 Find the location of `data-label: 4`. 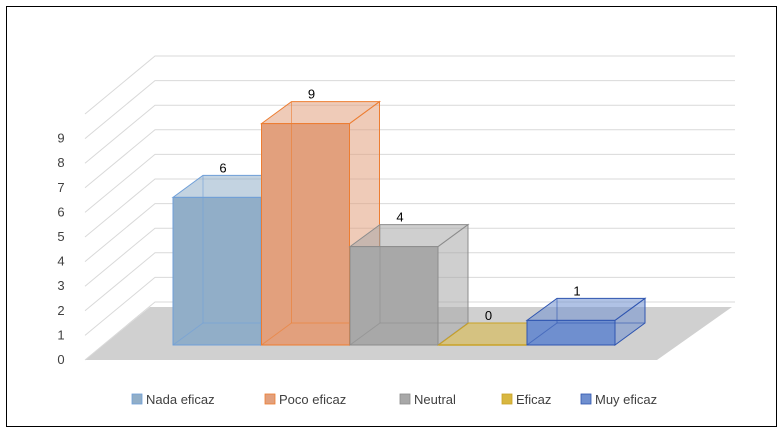

data-label: 4 is located at coordinates (399, 217).